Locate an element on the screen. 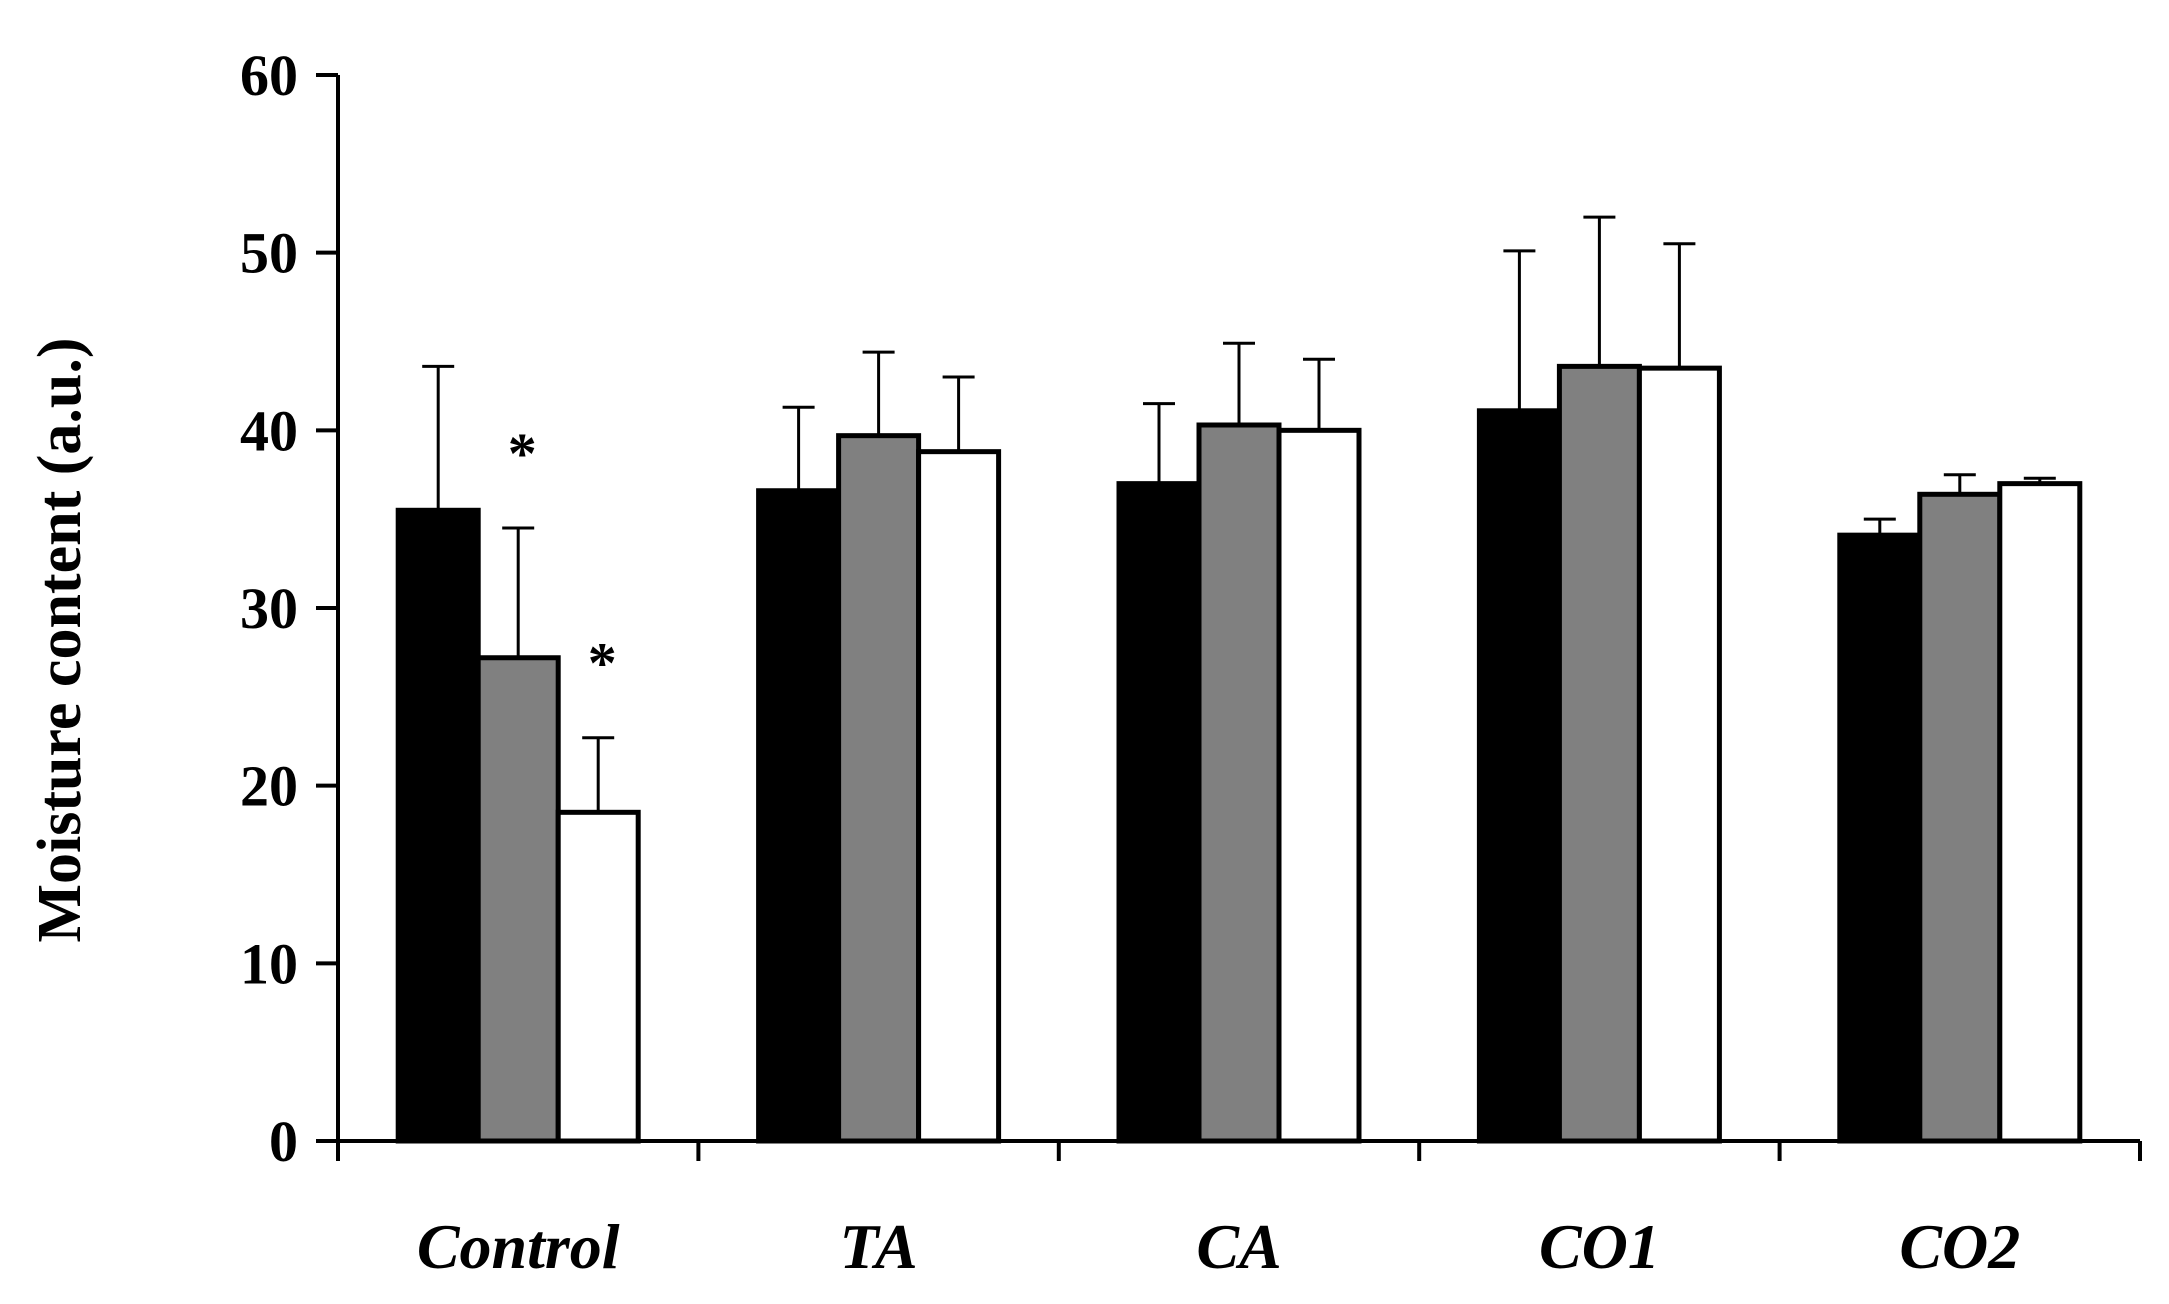  x-category-label: CO1 is located at coordinates (1599, 1246).